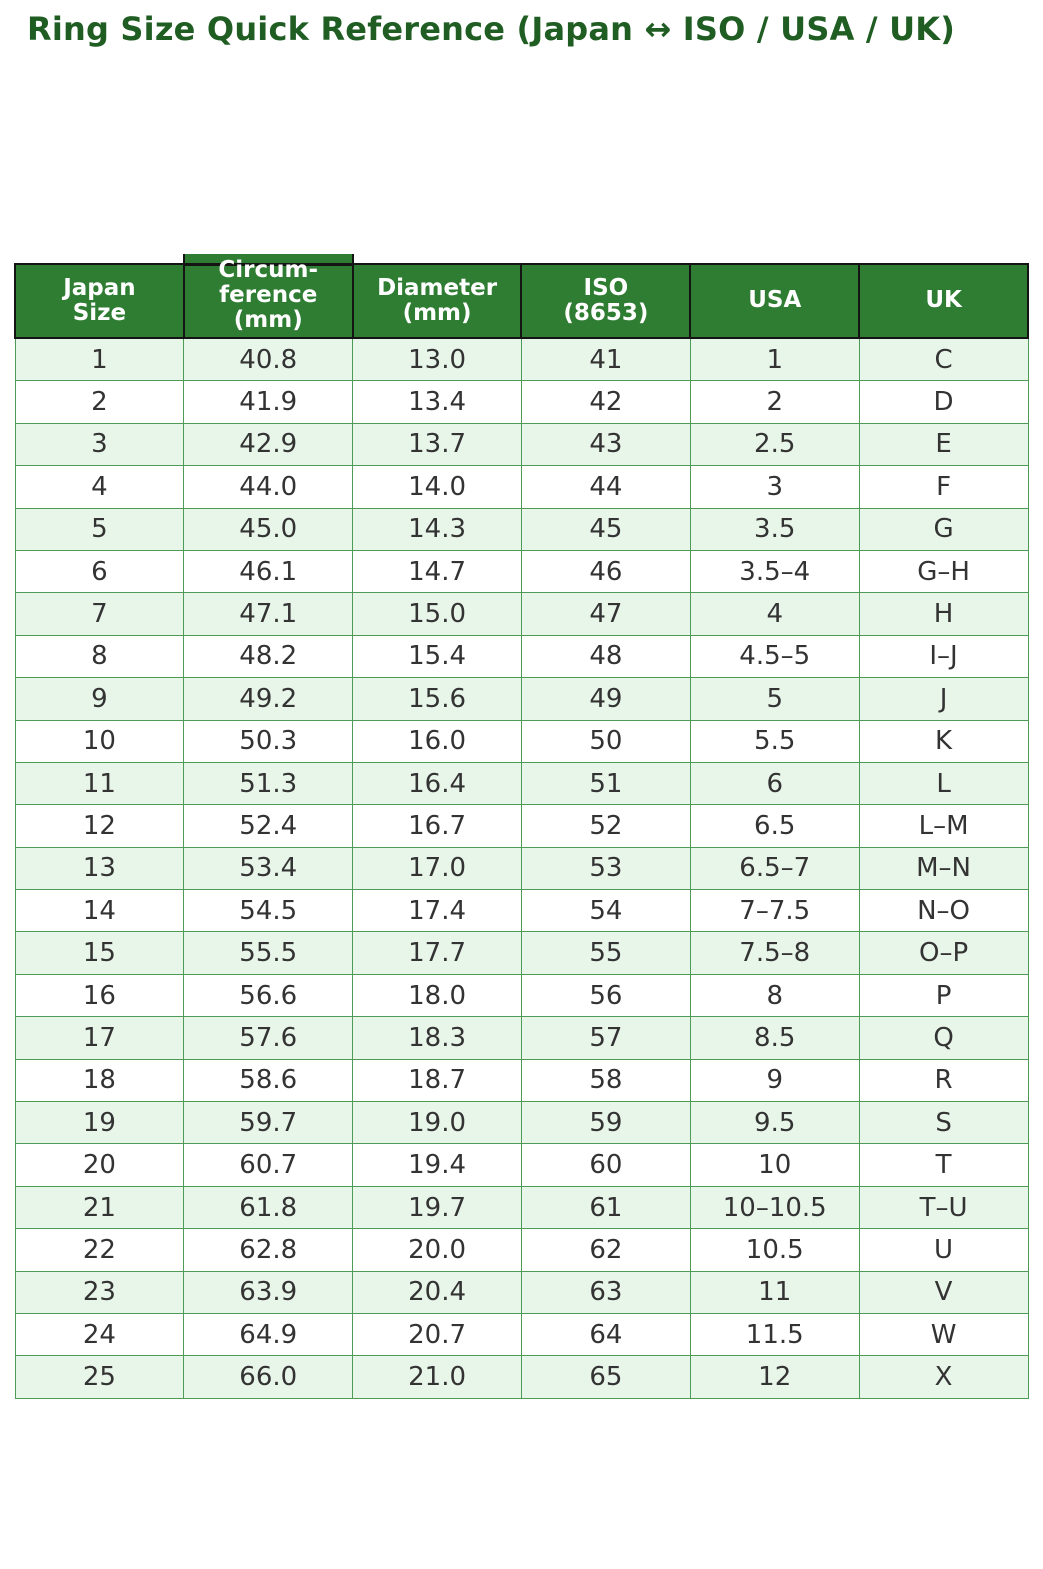 Image resolution: width=1043 pixels, height=1569 pixels. What do you see at coordinates (99, 741) in the screenshot?
I see `table-cell: 10` at bounding box center [99, 741].